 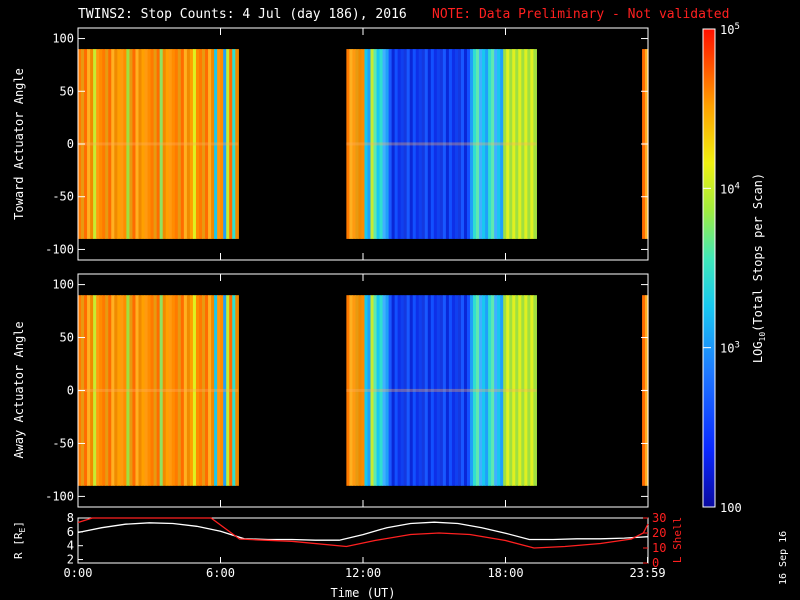 I want to click on orbit-left-tick-label: 2, so click(x=70, y=560).